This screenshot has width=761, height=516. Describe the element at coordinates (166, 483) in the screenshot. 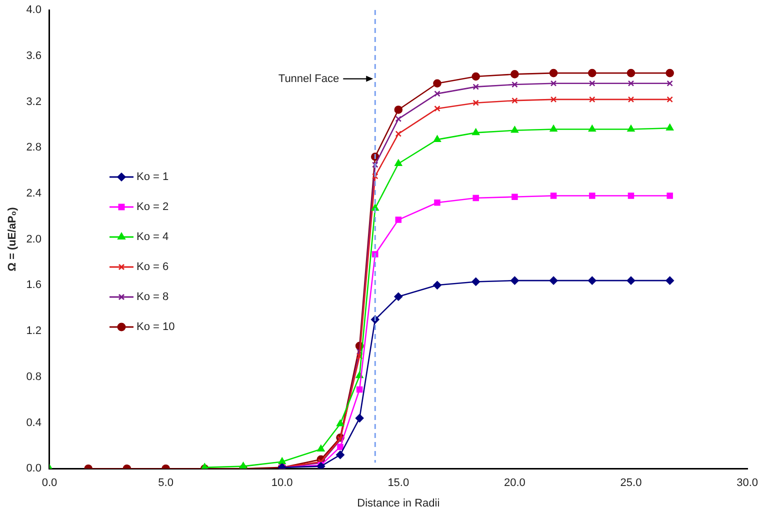

I see `x-tick-label: 5.0` at that location.